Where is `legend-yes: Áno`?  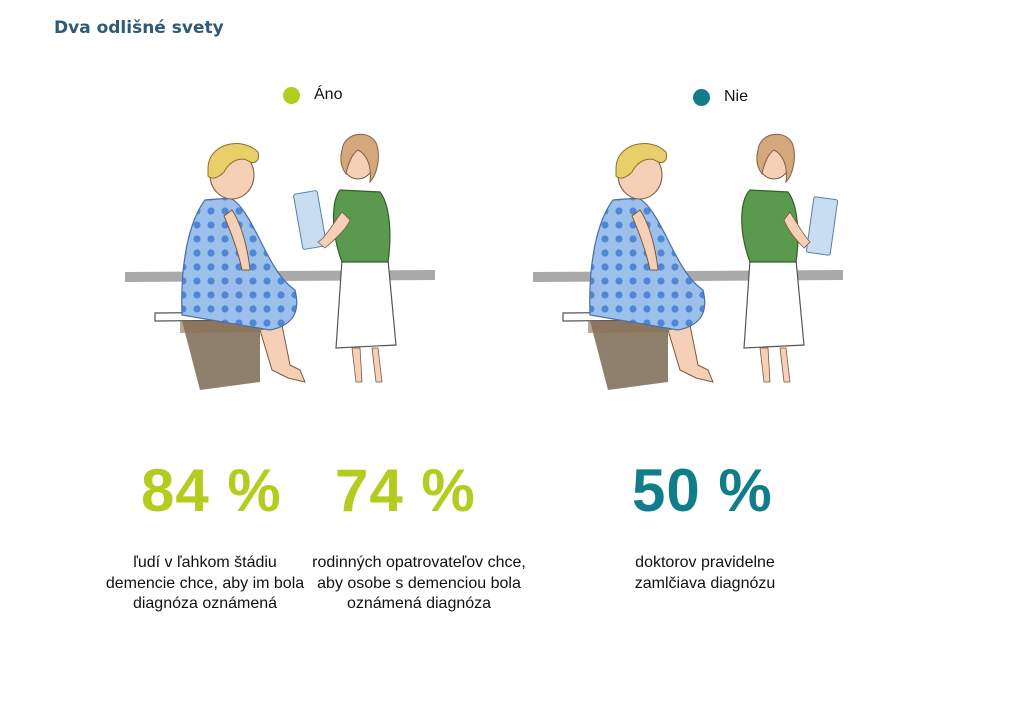 legend-yes: Áno is located at coordinates (312, 95).